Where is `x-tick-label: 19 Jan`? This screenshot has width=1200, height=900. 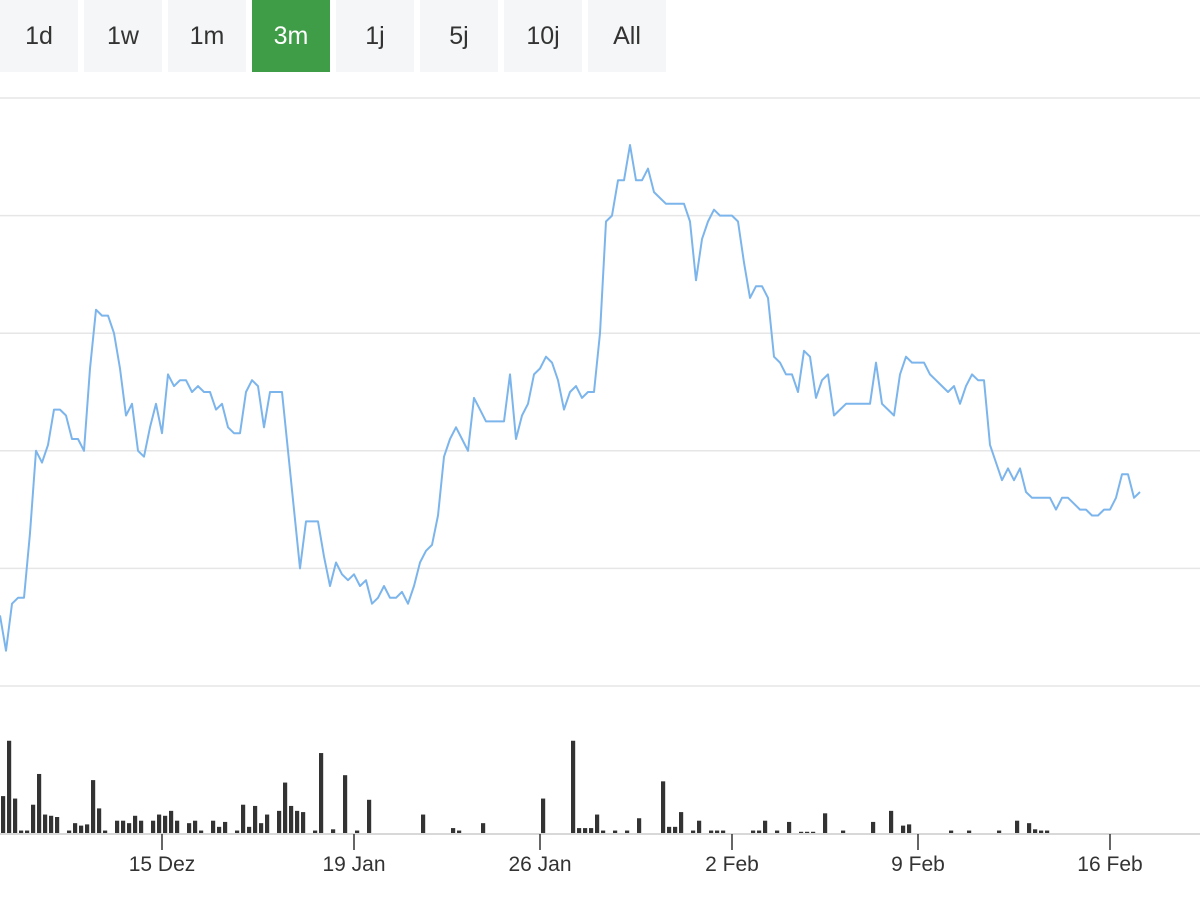 x-tick-label: 19 Jan is located at coordinates (353, 864).